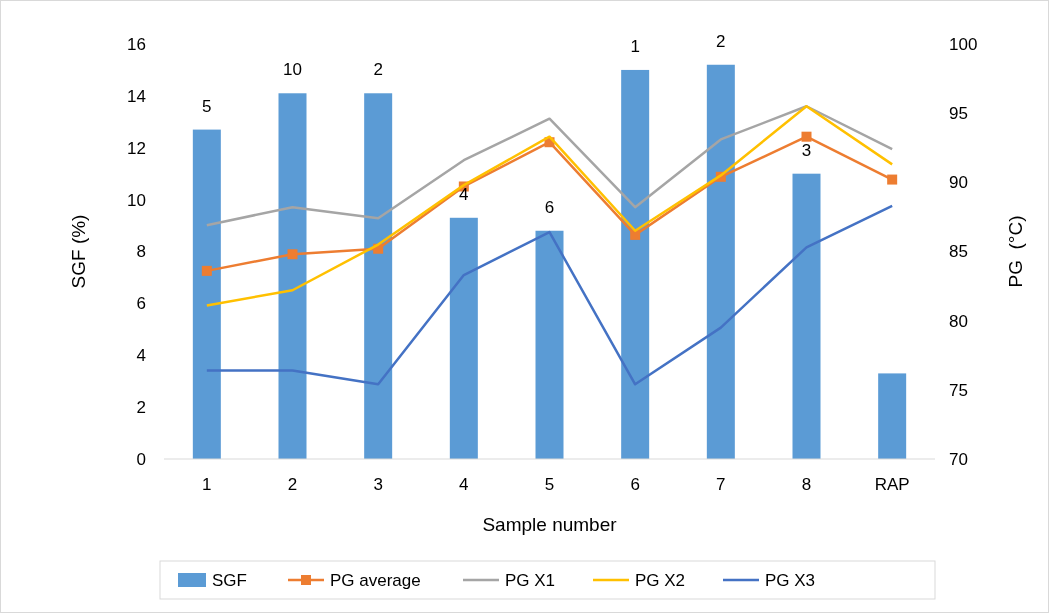 This screenshot has width=1049, height=613. Describe the element at coordinates (378, 484) in the screenshot. I see `x-tick-label: 3` at that location.